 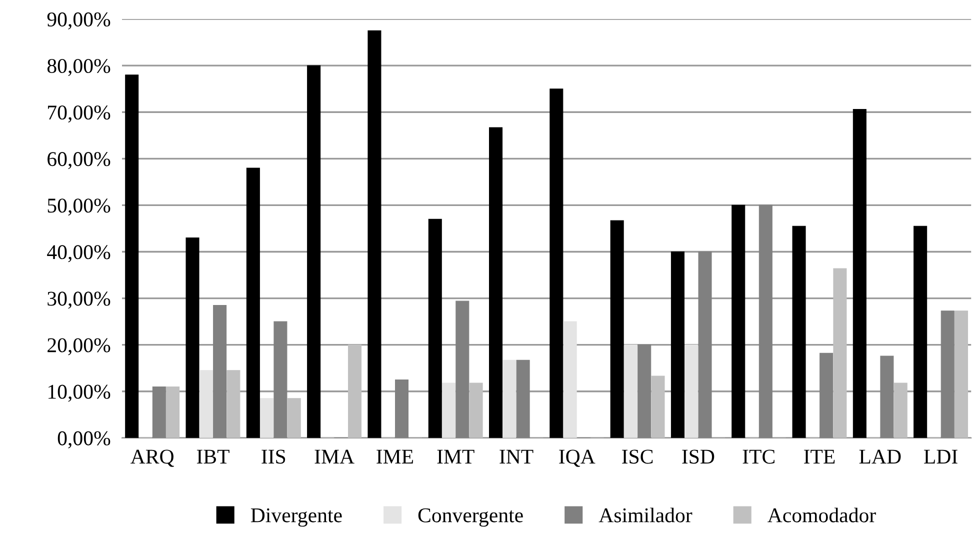 I want to click on x-tick-label: LDI, so click(x=941, y=457).